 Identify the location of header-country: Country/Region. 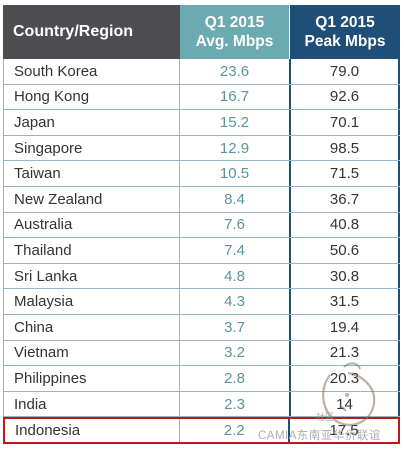
(91, 32).